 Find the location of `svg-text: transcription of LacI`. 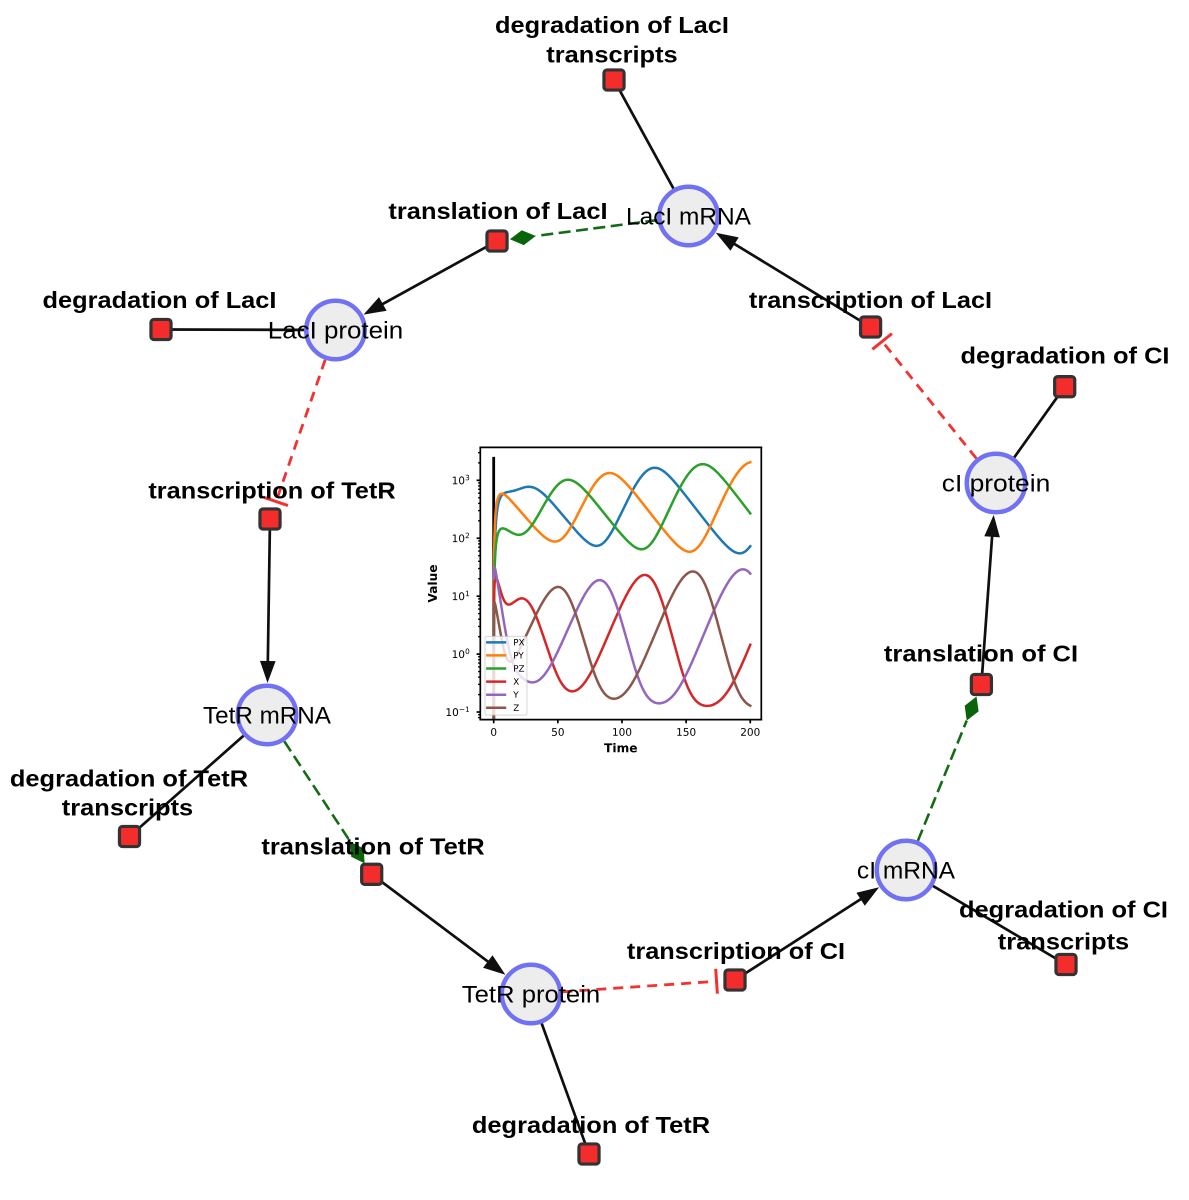

svg-text: transcription of LacI is located at coordinates (870, 300).